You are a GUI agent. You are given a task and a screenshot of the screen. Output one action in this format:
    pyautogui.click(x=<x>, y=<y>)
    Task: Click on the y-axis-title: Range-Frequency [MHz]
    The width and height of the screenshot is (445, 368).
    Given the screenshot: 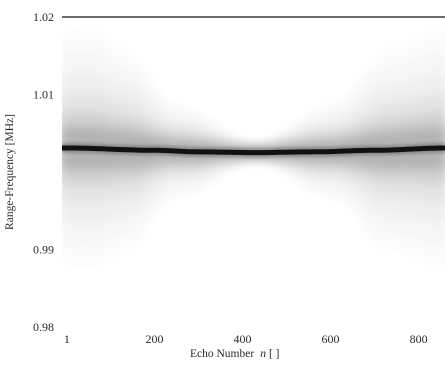 What is the action you would take?
    pyautogui.click(x=10, y=172)
    